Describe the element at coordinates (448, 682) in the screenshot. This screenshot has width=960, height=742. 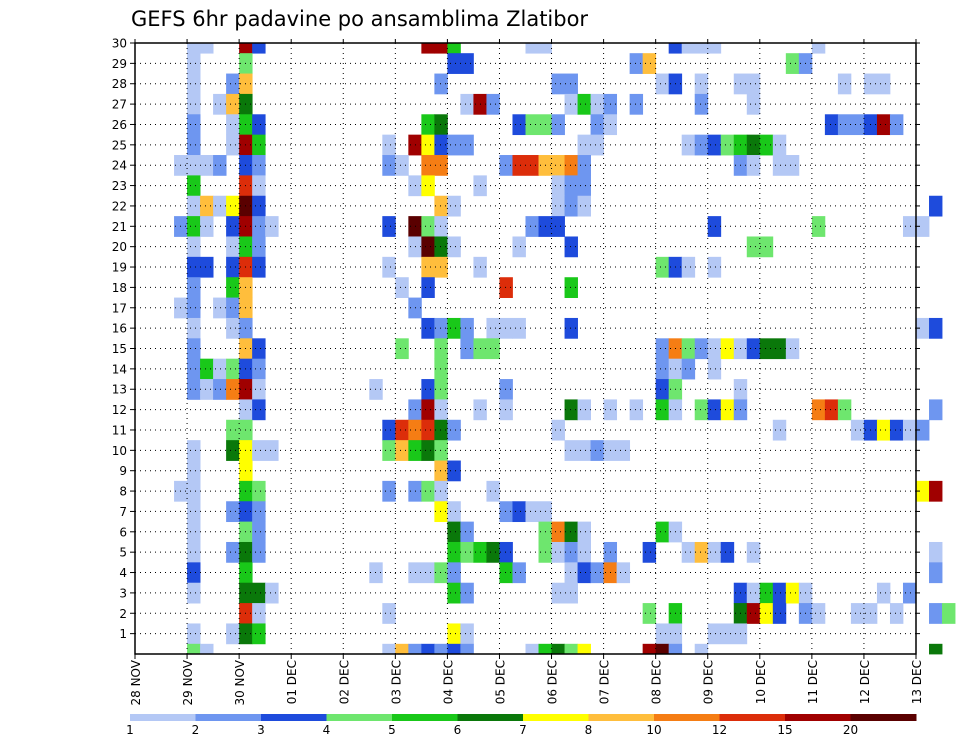
I see `x-tick-label: 04 DEC` at that location.